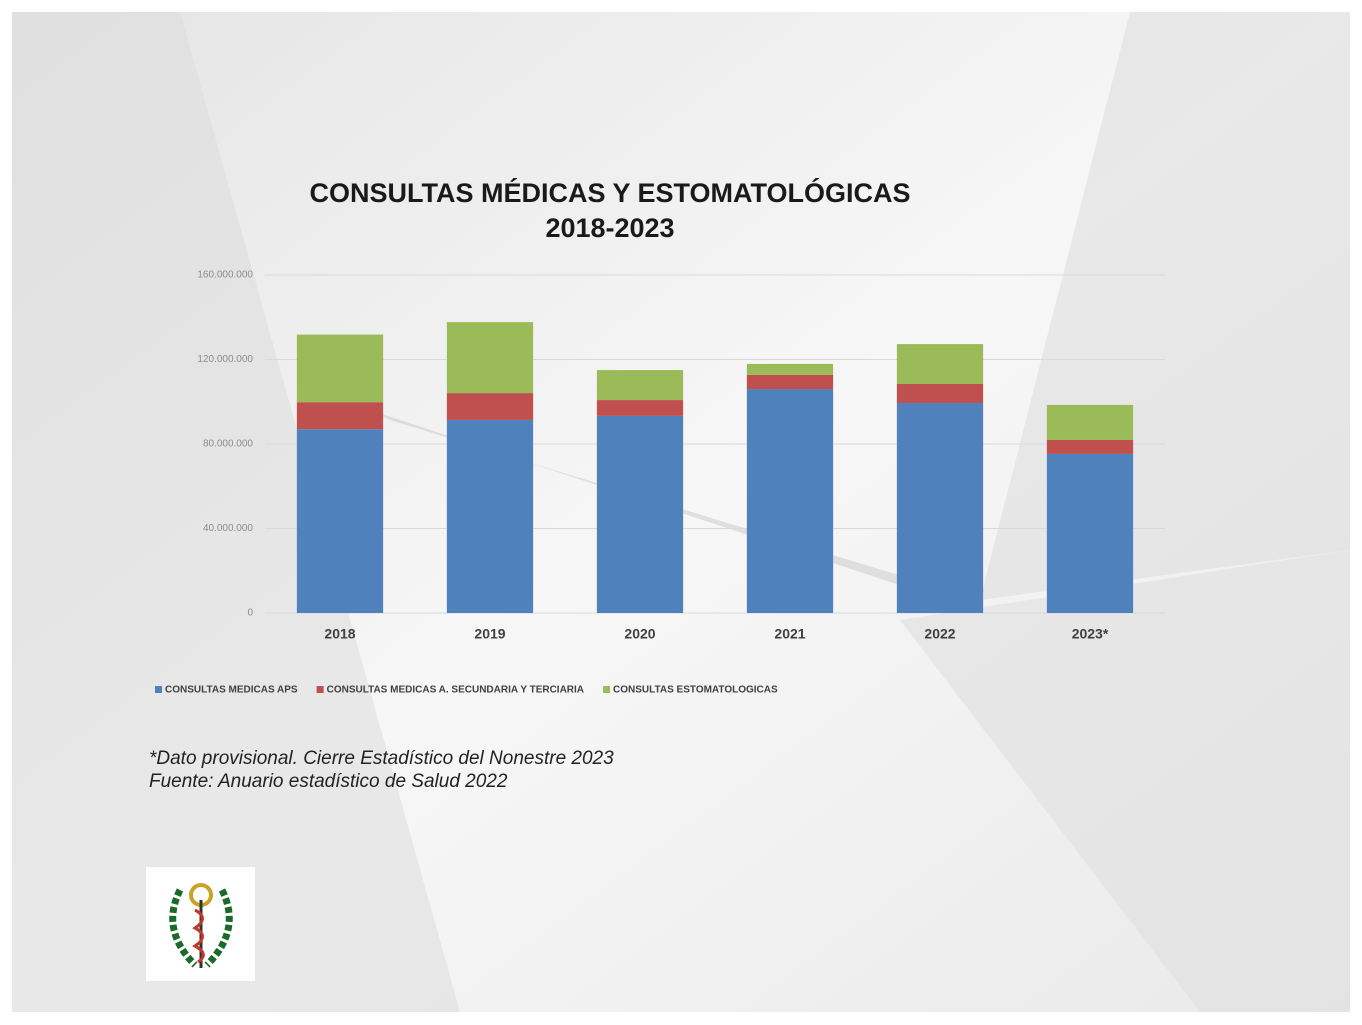  I want to click on logo, so click(200, 924).